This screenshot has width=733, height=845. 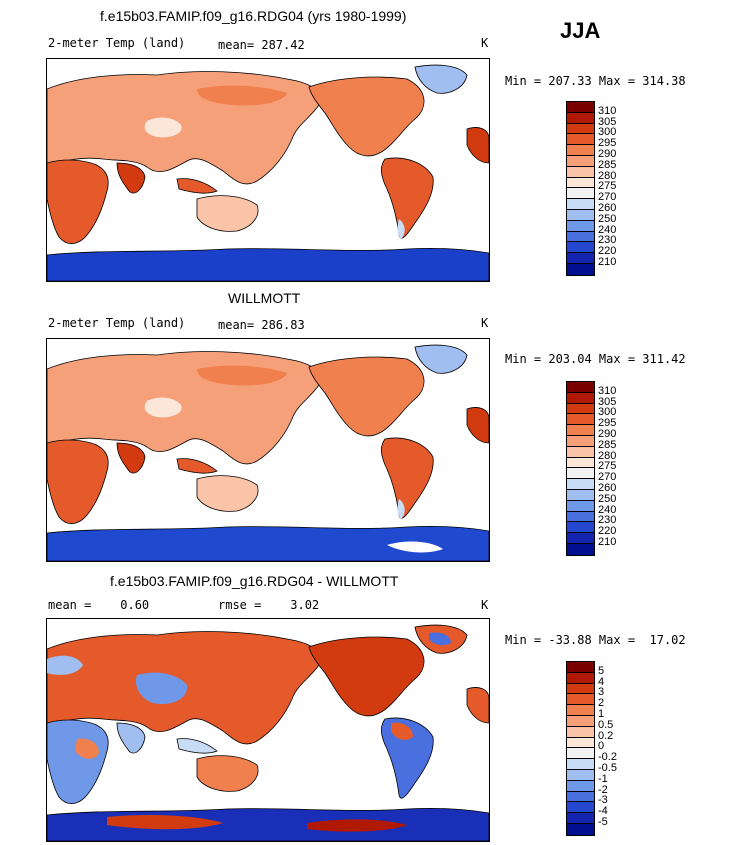 I want to click on patagonia-cold-area, so click(x=401, y=229).